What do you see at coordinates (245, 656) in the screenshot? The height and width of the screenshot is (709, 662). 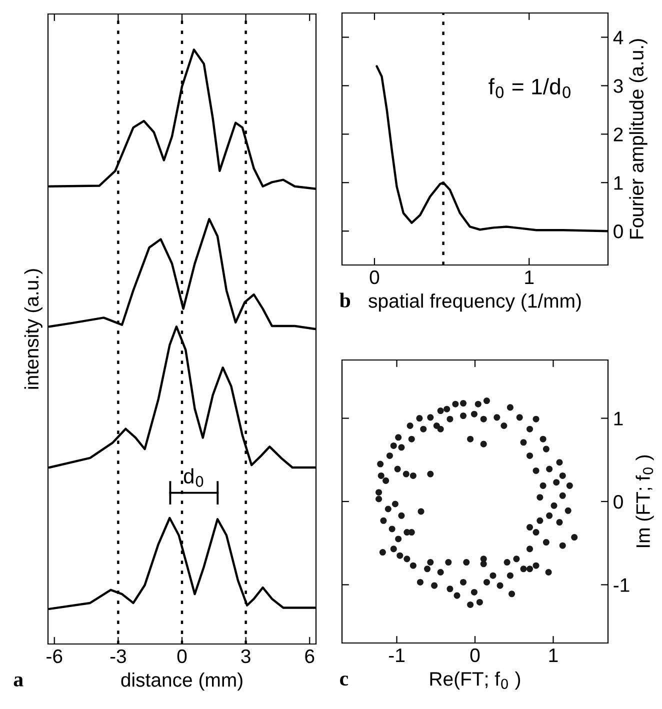 I see `x-tick-label: 3` at bounding box center [245, 656].